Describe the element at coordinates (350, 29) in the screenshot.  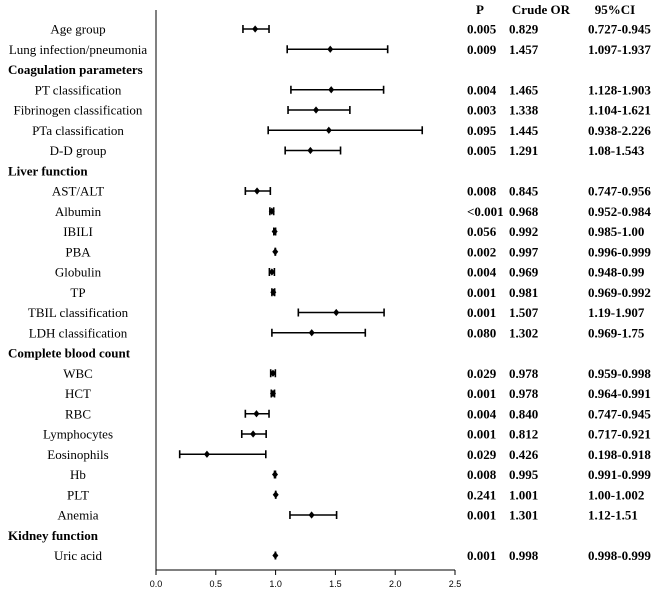
I see `forest-row: Age group 0.005 0.829 0.727-0.945` at that location.